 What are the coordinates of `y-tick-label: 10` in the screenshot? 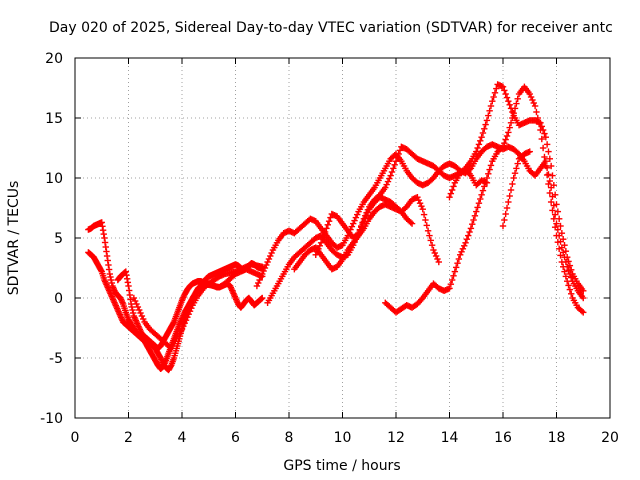 It's located at (54, 179).